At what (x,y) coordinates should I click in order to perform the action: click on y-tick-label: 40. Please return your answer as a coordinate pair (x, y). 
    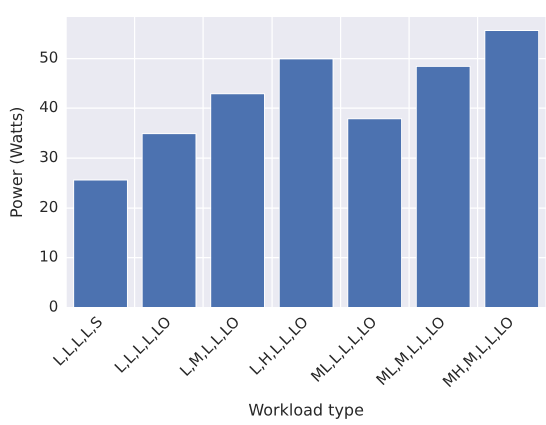
    Looking at the image, I should click on (48, 107).